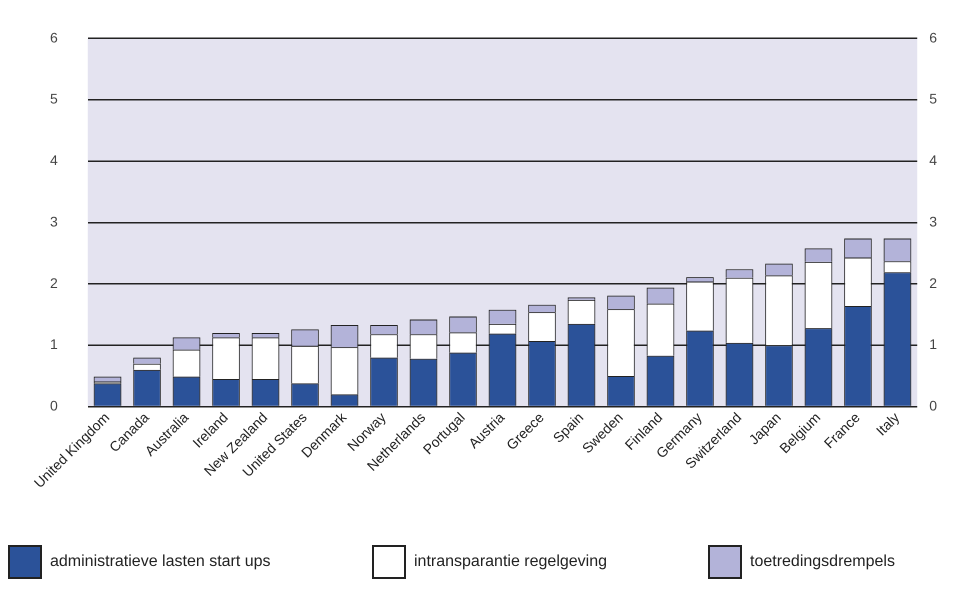  I want to click on y2-tick-label: 4, so click(933, 160).